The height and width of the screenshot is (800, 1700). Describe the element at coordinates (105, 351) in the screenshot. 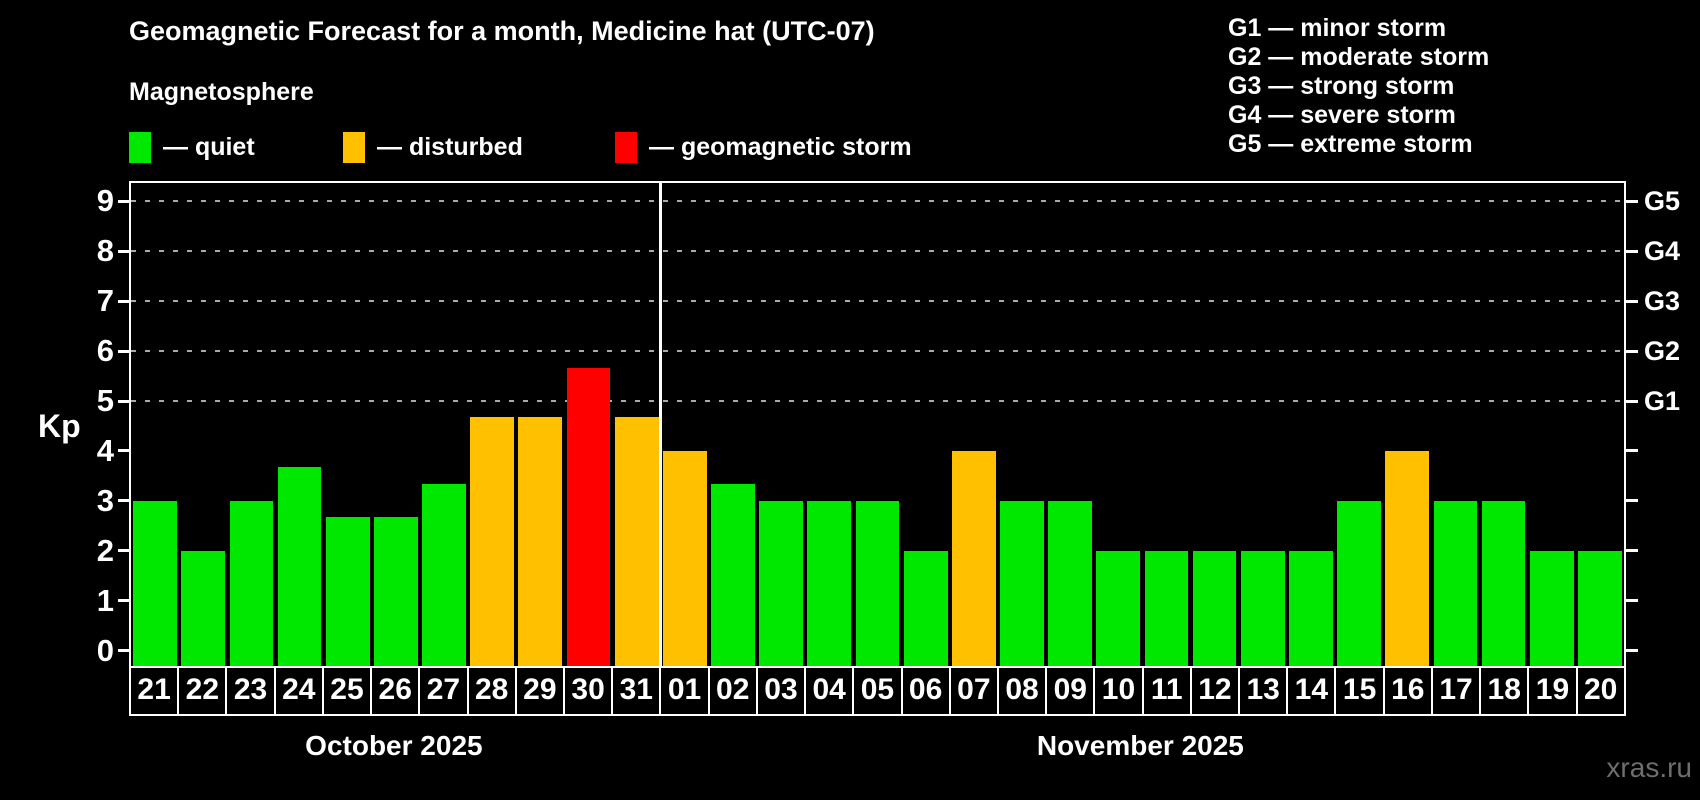

I see `y-tick-label: 6` at that location.